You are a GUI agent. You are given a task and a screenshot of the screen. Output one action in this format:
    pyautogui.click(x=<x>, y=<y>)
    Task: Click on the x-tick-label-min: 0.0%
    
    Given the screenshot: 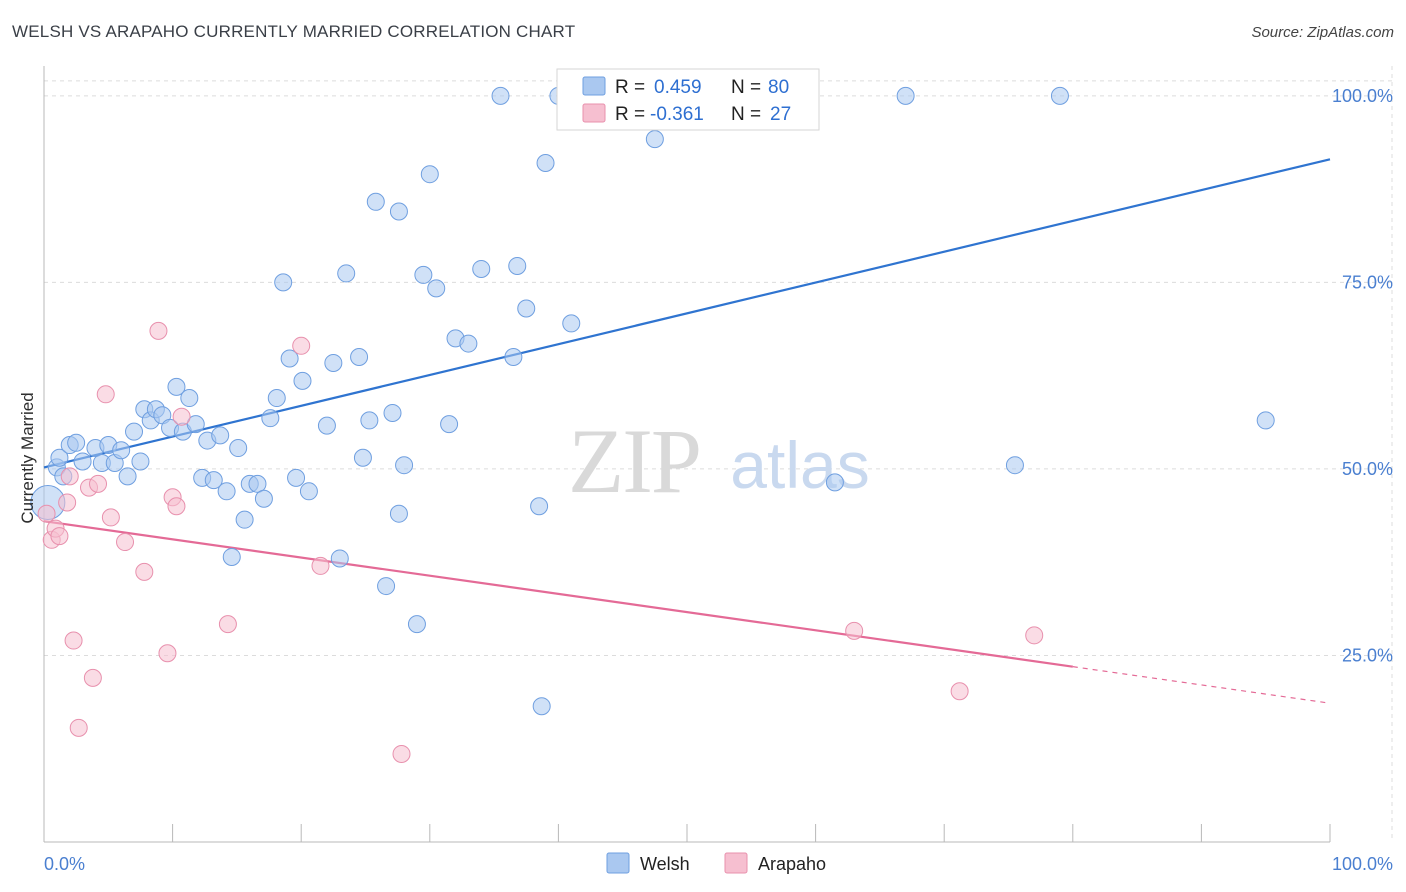 What is the action you would take?
    pyautogui.click(x=64, y=864)
    